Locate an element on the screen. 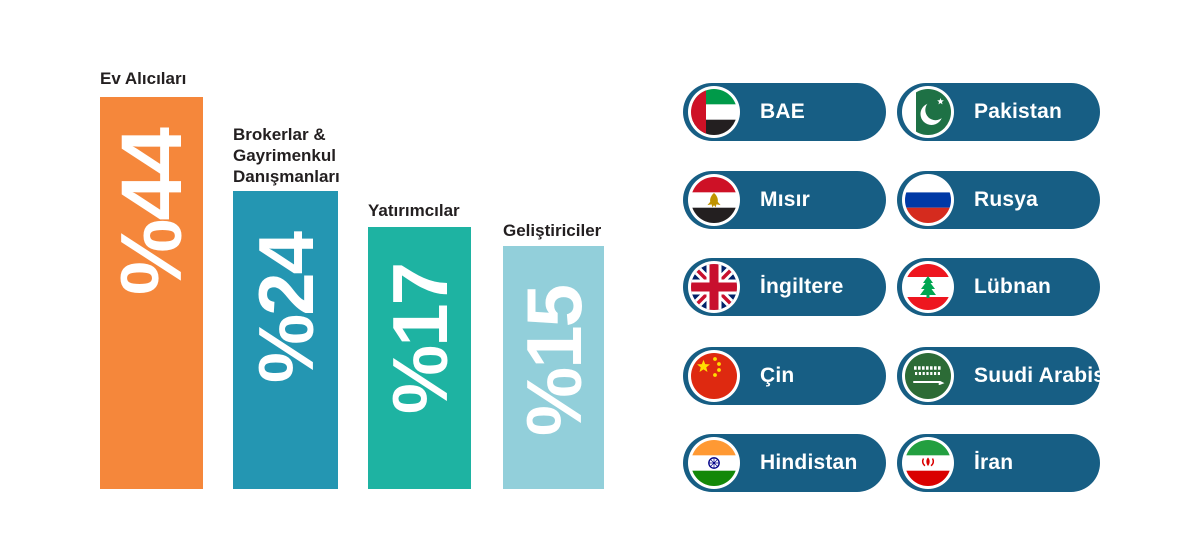 This screenshot has height=548, width=1201. country-pill-misir: Mısır is located at coordinates (784, 200).